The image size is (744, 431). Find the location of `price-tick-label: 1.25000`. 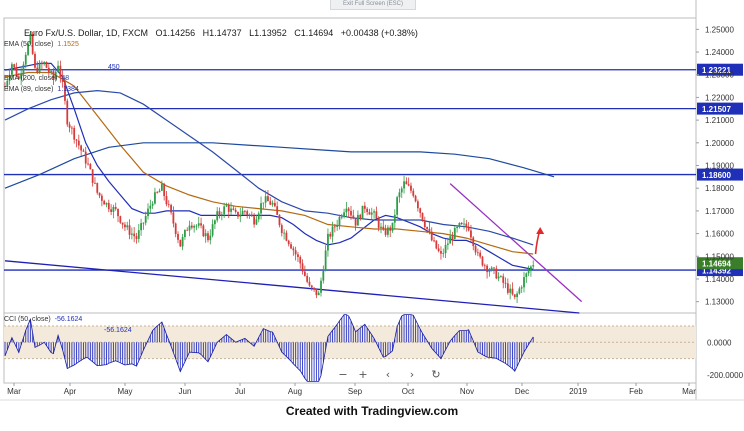

price-tick-label: 1.25000 is located at coordinates (719, 29).